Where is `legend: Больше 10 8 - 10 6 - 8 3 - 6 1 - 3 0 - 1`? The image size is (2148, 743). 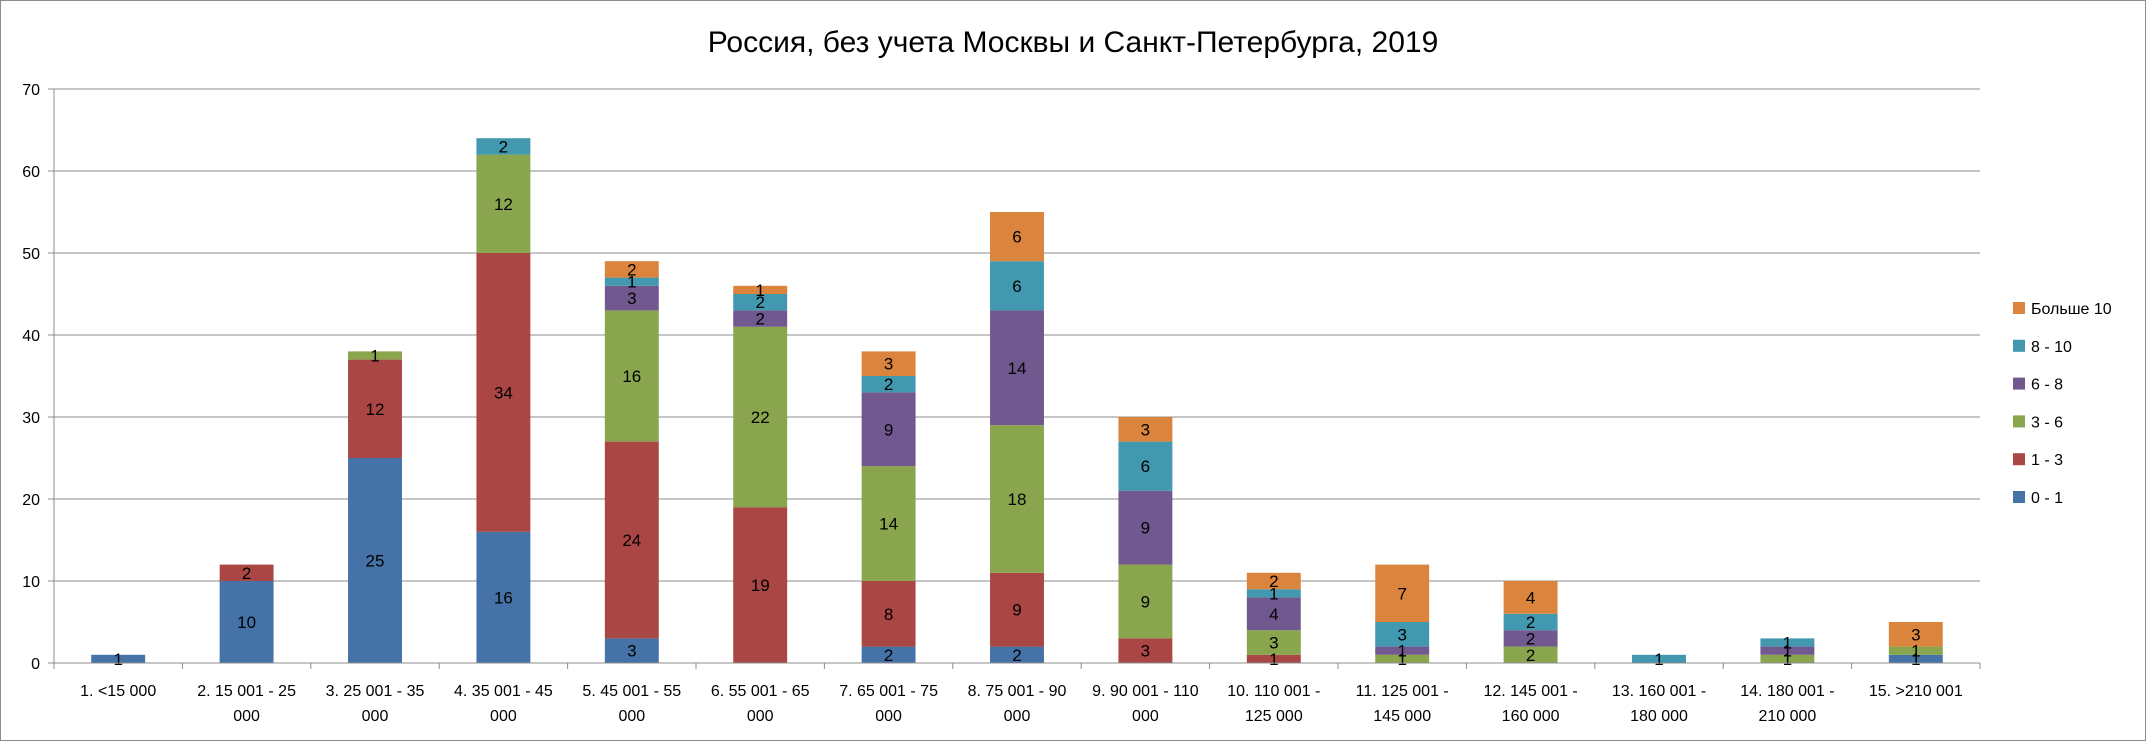
legend: Больше 10 8 - 10 6 - 8 3 - 6 1 - 3 0 - 1 is located at coordinates (2062, 404).